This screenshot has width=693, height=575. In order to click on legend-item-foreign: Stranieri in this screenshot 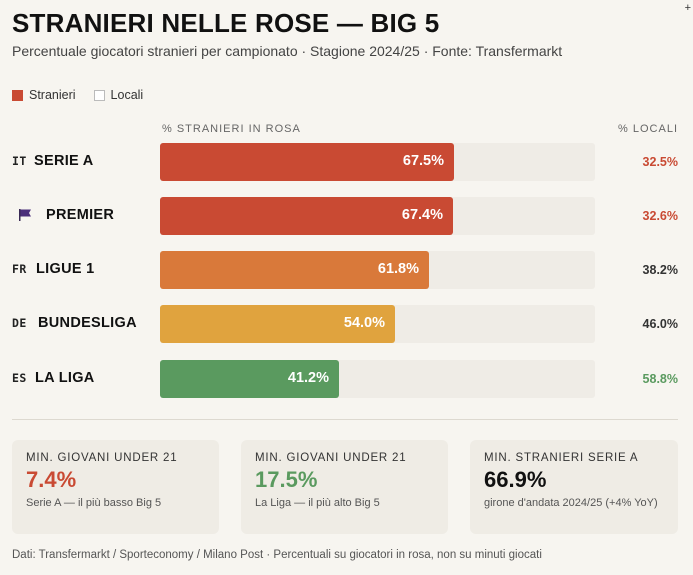, I will do `click(44, 95)`.